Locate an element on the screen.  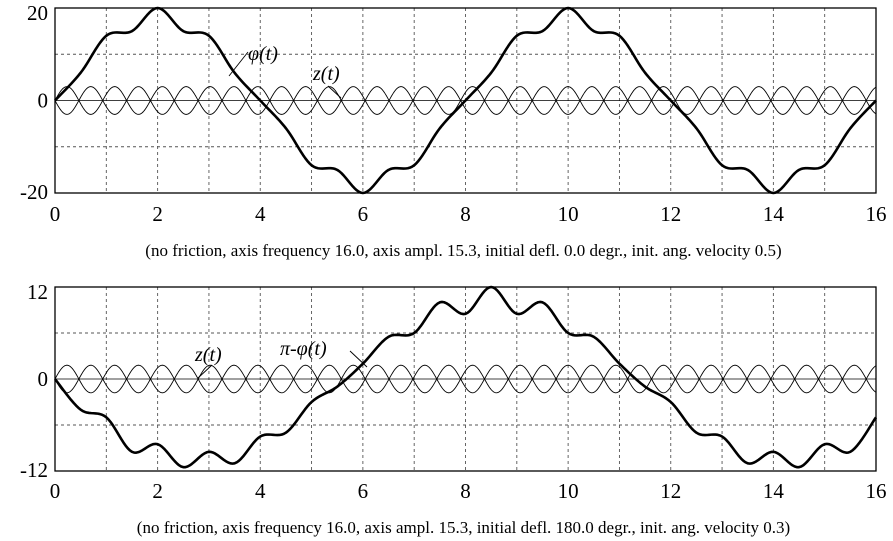
curve-label: φ(t) is located at coordinates (263, 54).